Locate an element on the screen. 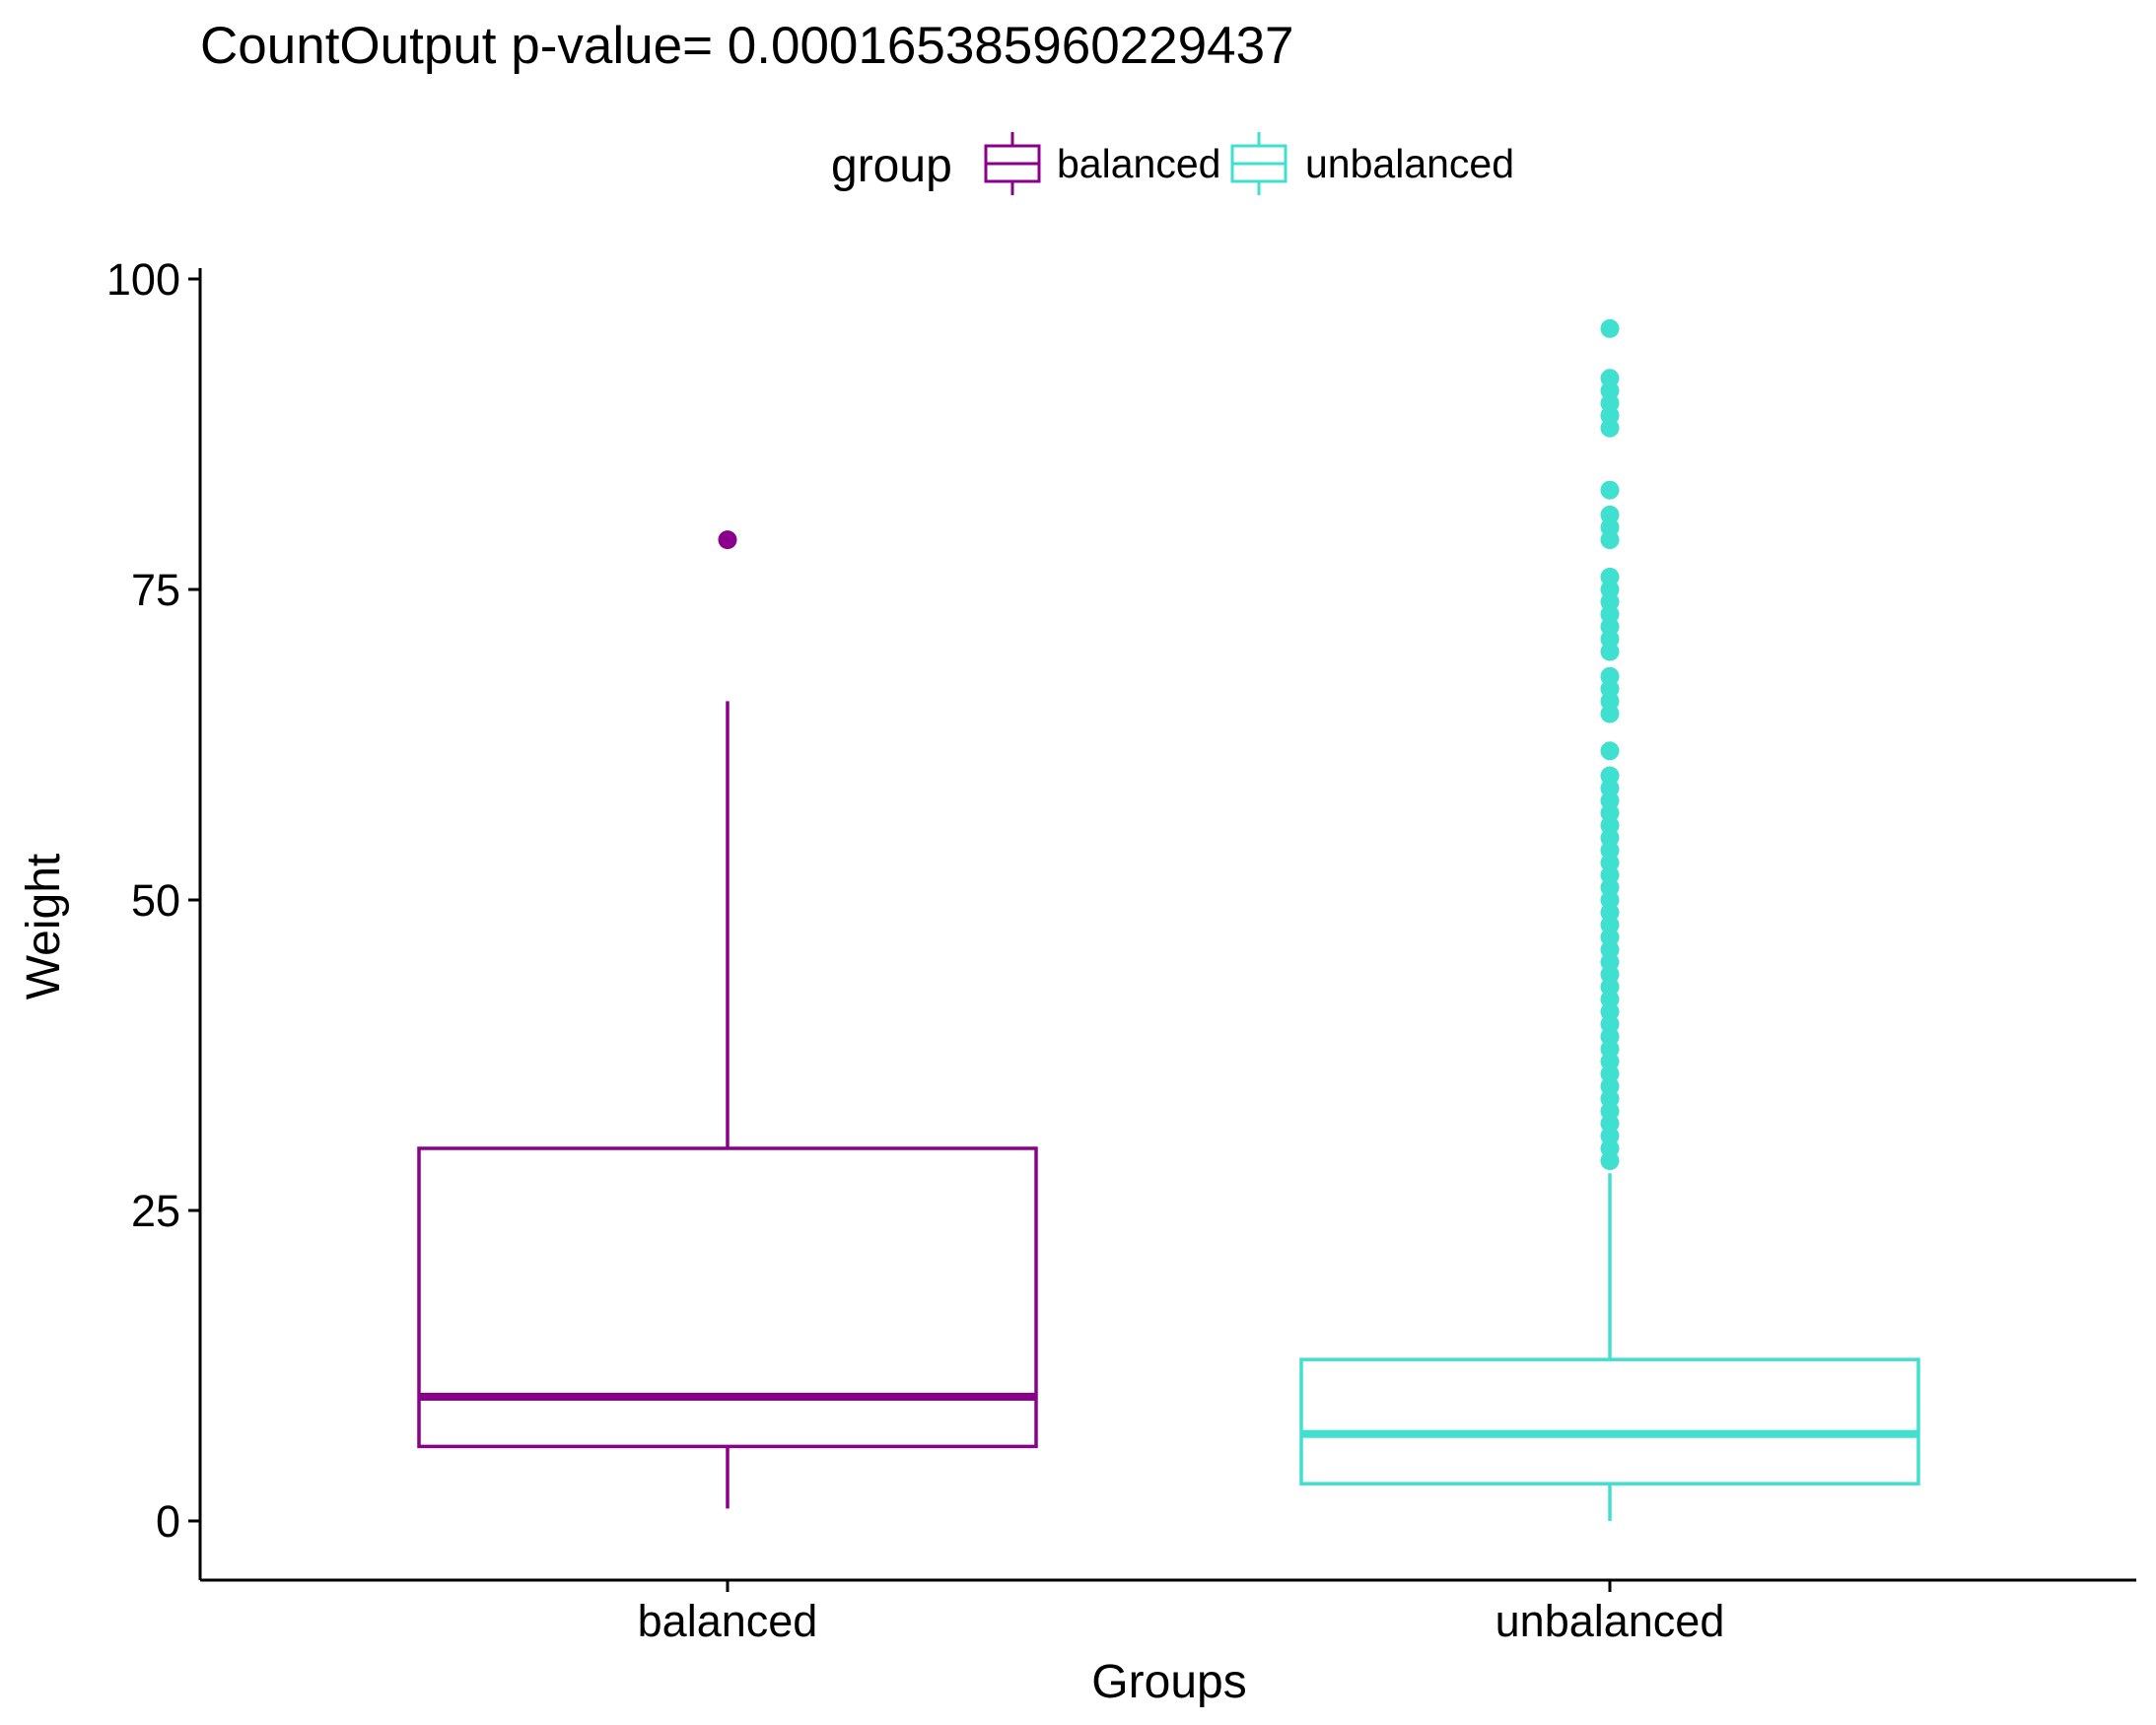 This screenshot has height=1725, width=2156. x-tick-label: unbalanced is located at coordinates (1610, 1621).